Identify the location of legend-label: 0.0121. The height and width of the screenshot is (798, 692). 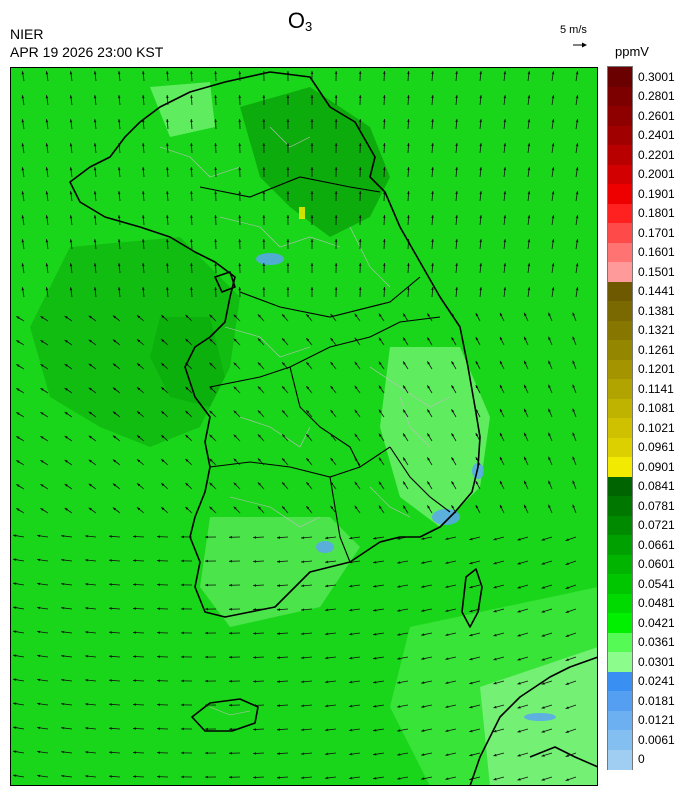
(656, 720).